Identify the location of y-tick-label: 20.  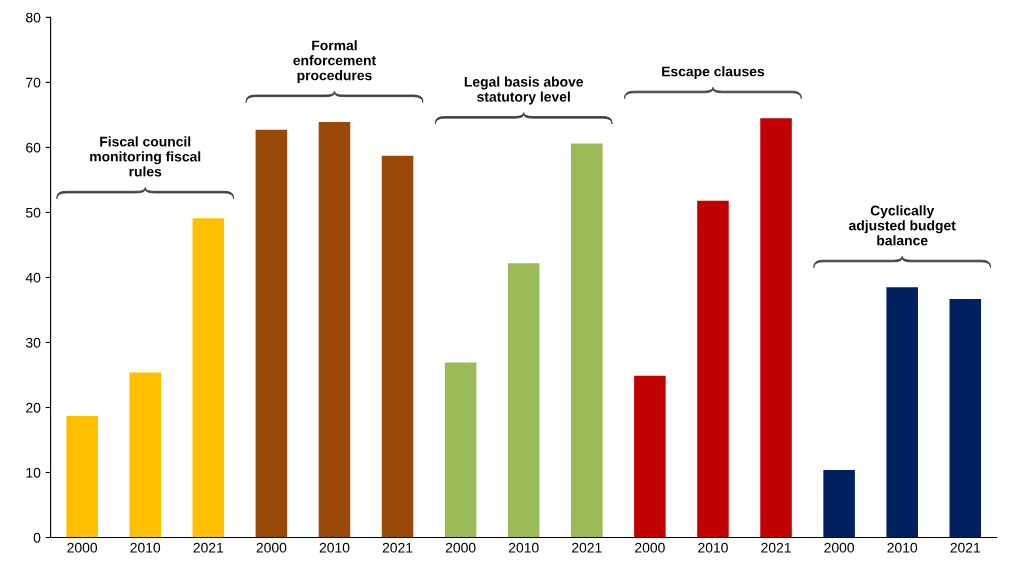
(33, 407).